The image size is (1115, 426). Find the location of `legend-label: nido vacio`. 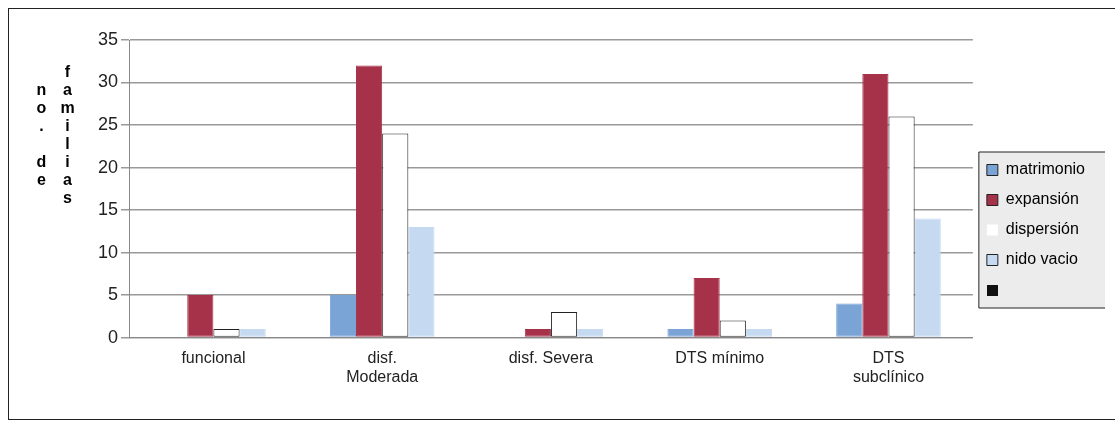

legend-label: nido vacio is located at coordinates (1042, 259).